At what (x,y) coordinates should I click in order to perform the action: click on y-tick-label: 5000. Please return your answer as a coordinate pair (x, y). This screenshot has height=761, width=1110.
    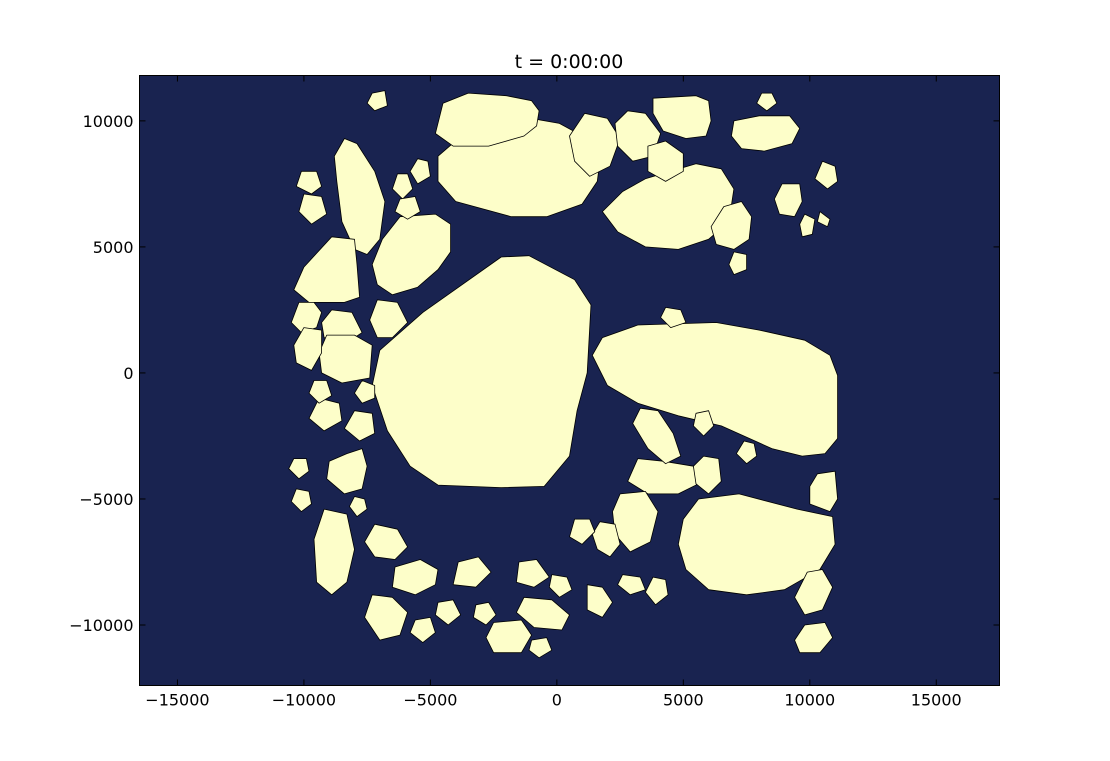
    Looking at the image, I should click on (113, 247).